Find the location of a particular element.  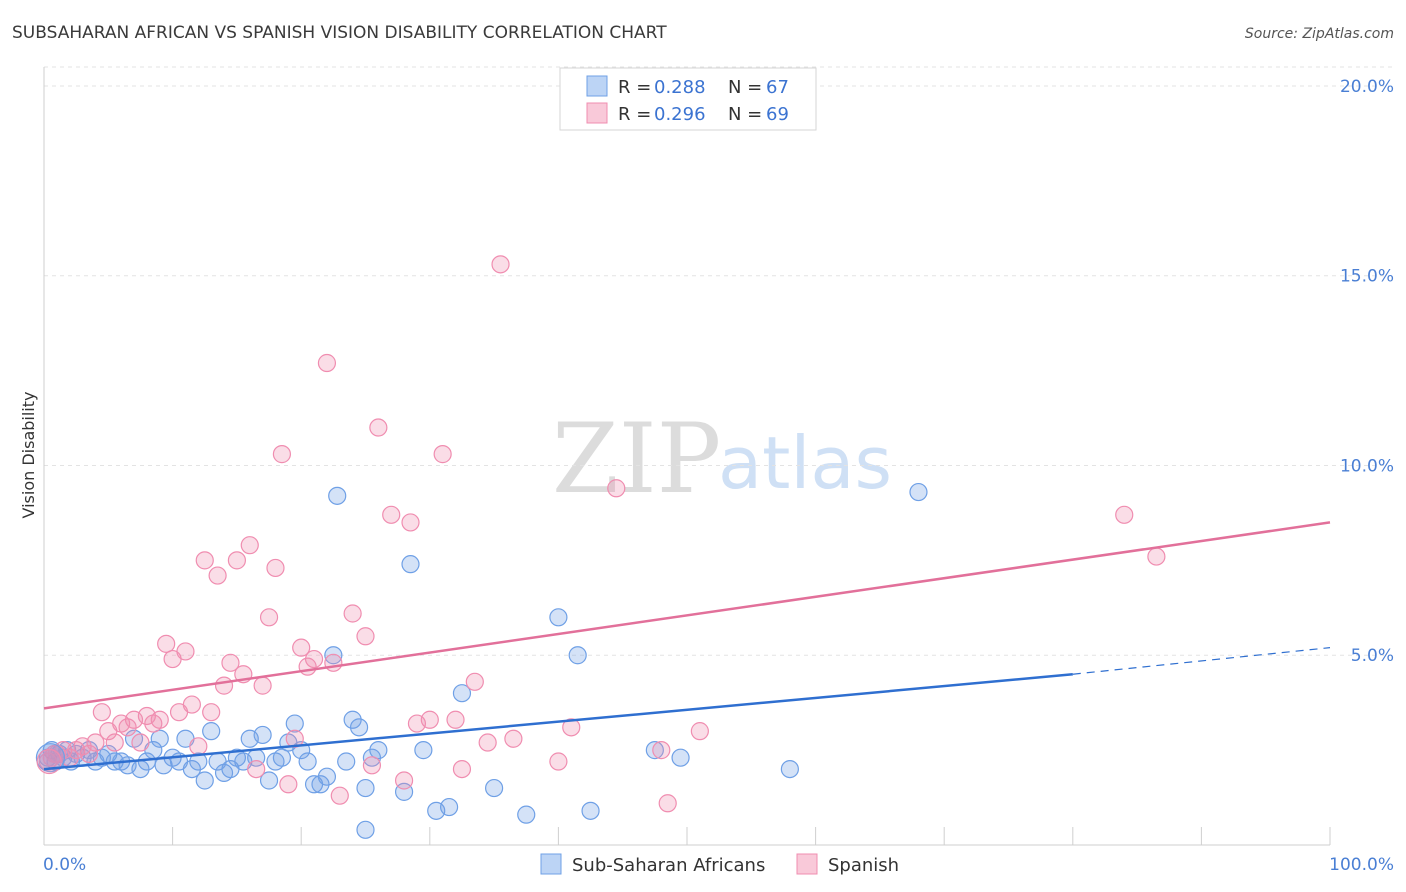

legend-n-value-1: 67 is located at coordinates (777, 87).